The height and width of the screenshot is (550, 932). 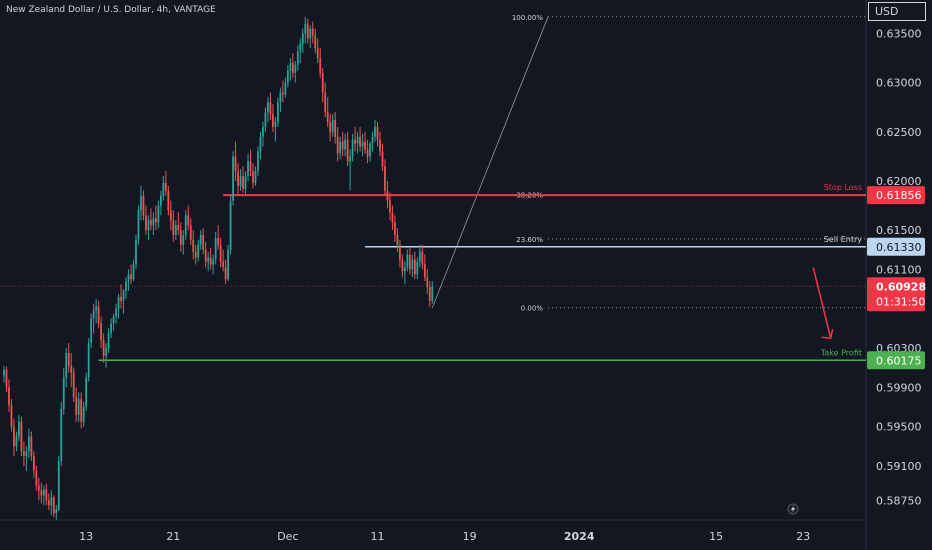 I want to click on time-tick-label: Dec, so click(x=287, y=536).